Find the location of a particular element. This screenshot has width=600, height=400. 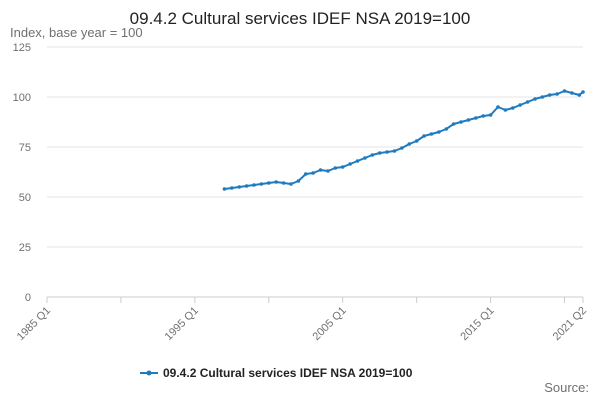

x-tick-label: 2021 Q2 is located at coordinates (570, 324).